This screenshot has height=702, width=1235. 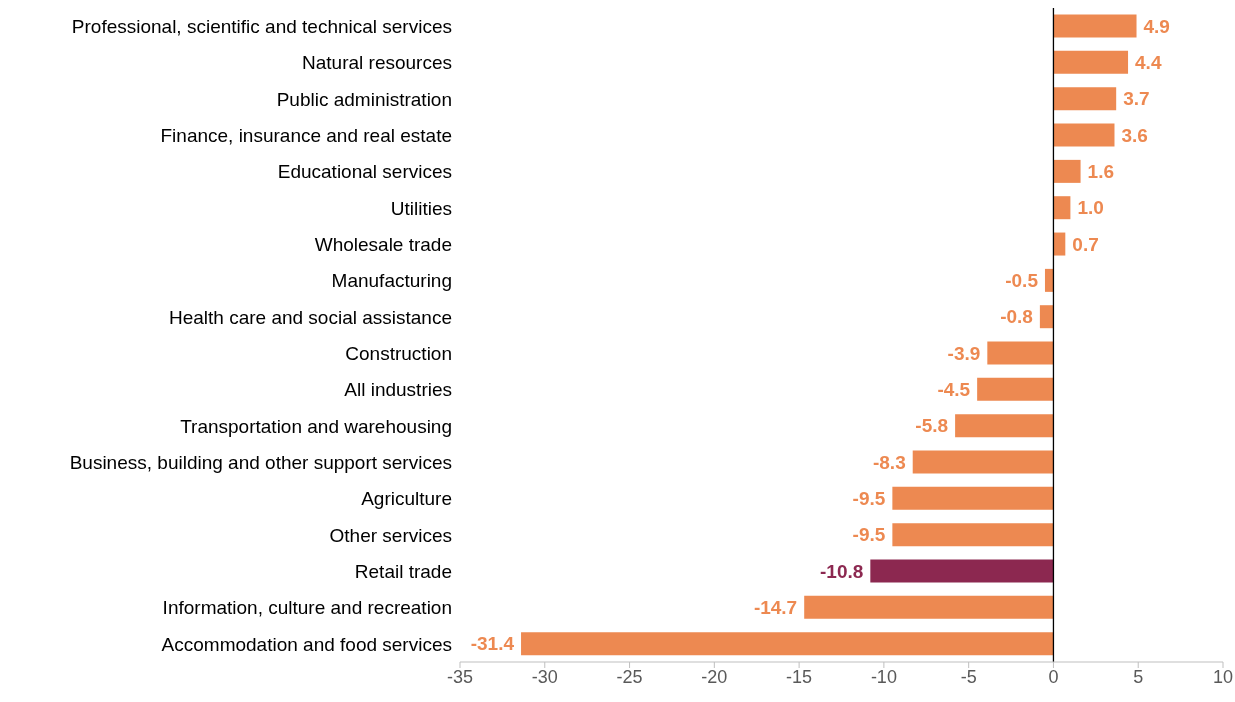 What do you see at coordinates (889, 462) in the screenshot?
I see `data-label: -8.3` at bounding box center [889, 462].